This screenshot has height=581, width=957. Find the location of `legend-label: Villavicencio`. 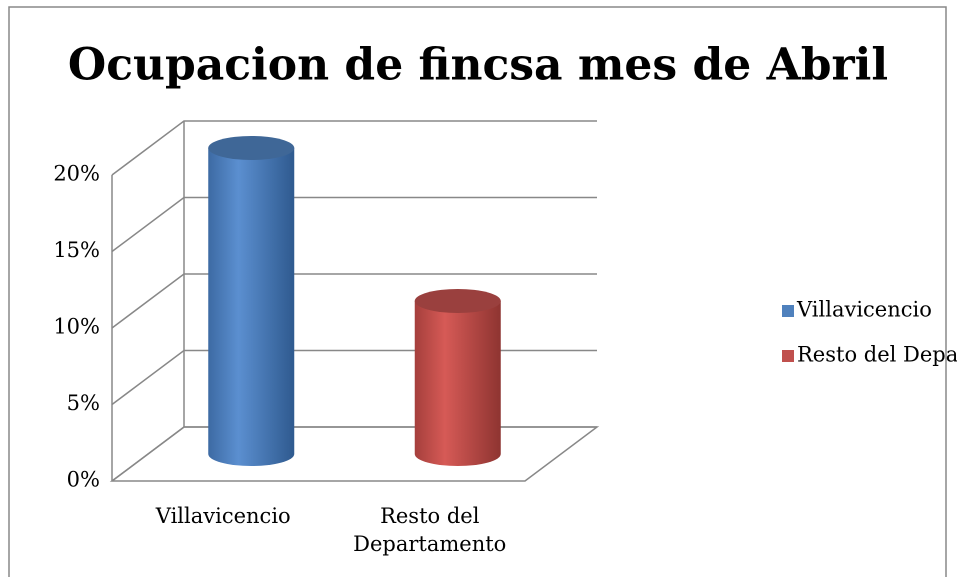

legend-label: Villavicencio is located at coordinates (864, 310).